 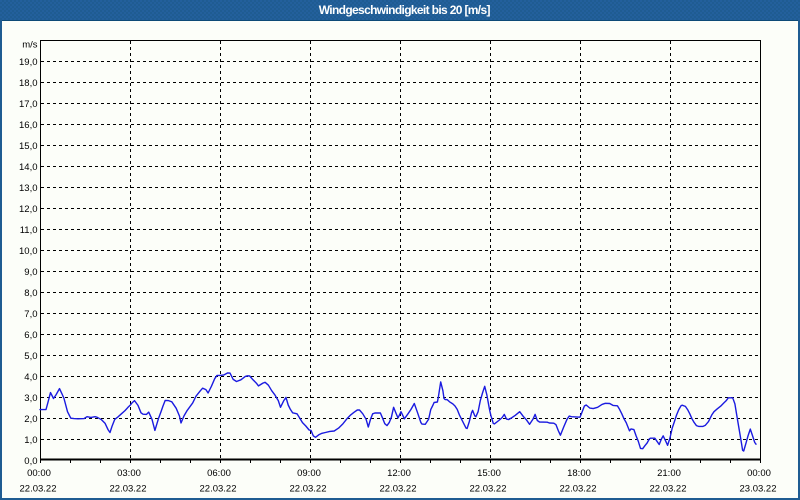 I want to click on svg-text: 18,0, so click(x=28, y=83).